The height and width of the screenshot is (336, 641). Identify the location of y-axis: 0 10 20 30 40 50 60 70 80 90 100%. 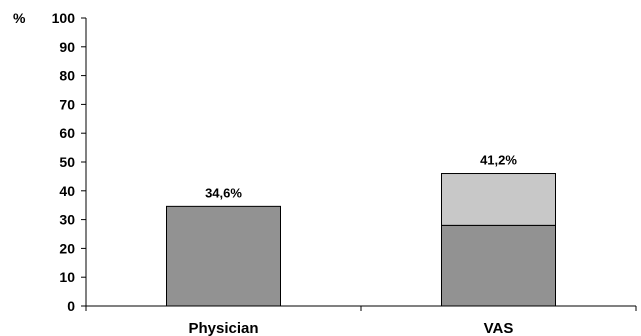
(50, 162).